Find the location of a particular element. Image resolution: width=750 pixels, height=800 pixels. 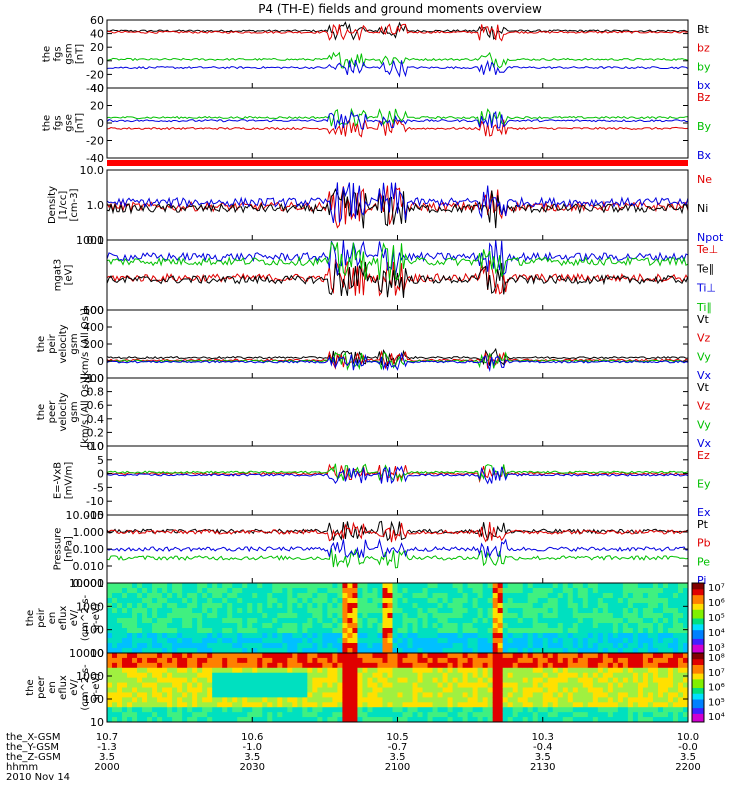

orbit-row-value: -1.0 is located at coordinates (252, 747).